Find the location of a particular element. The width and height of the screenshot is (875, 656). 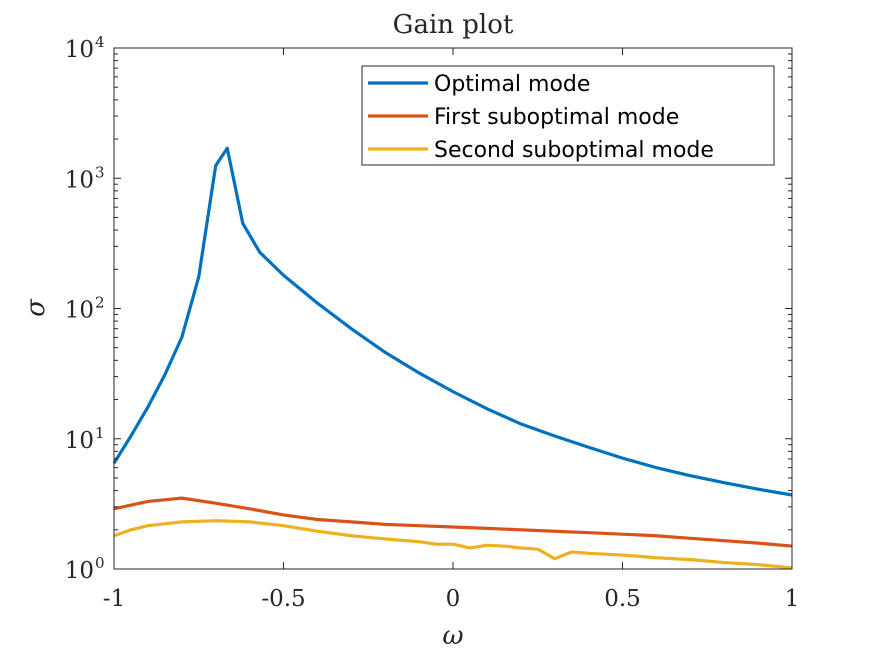

x-axis-label: ω is located at coordinates (452, 636).